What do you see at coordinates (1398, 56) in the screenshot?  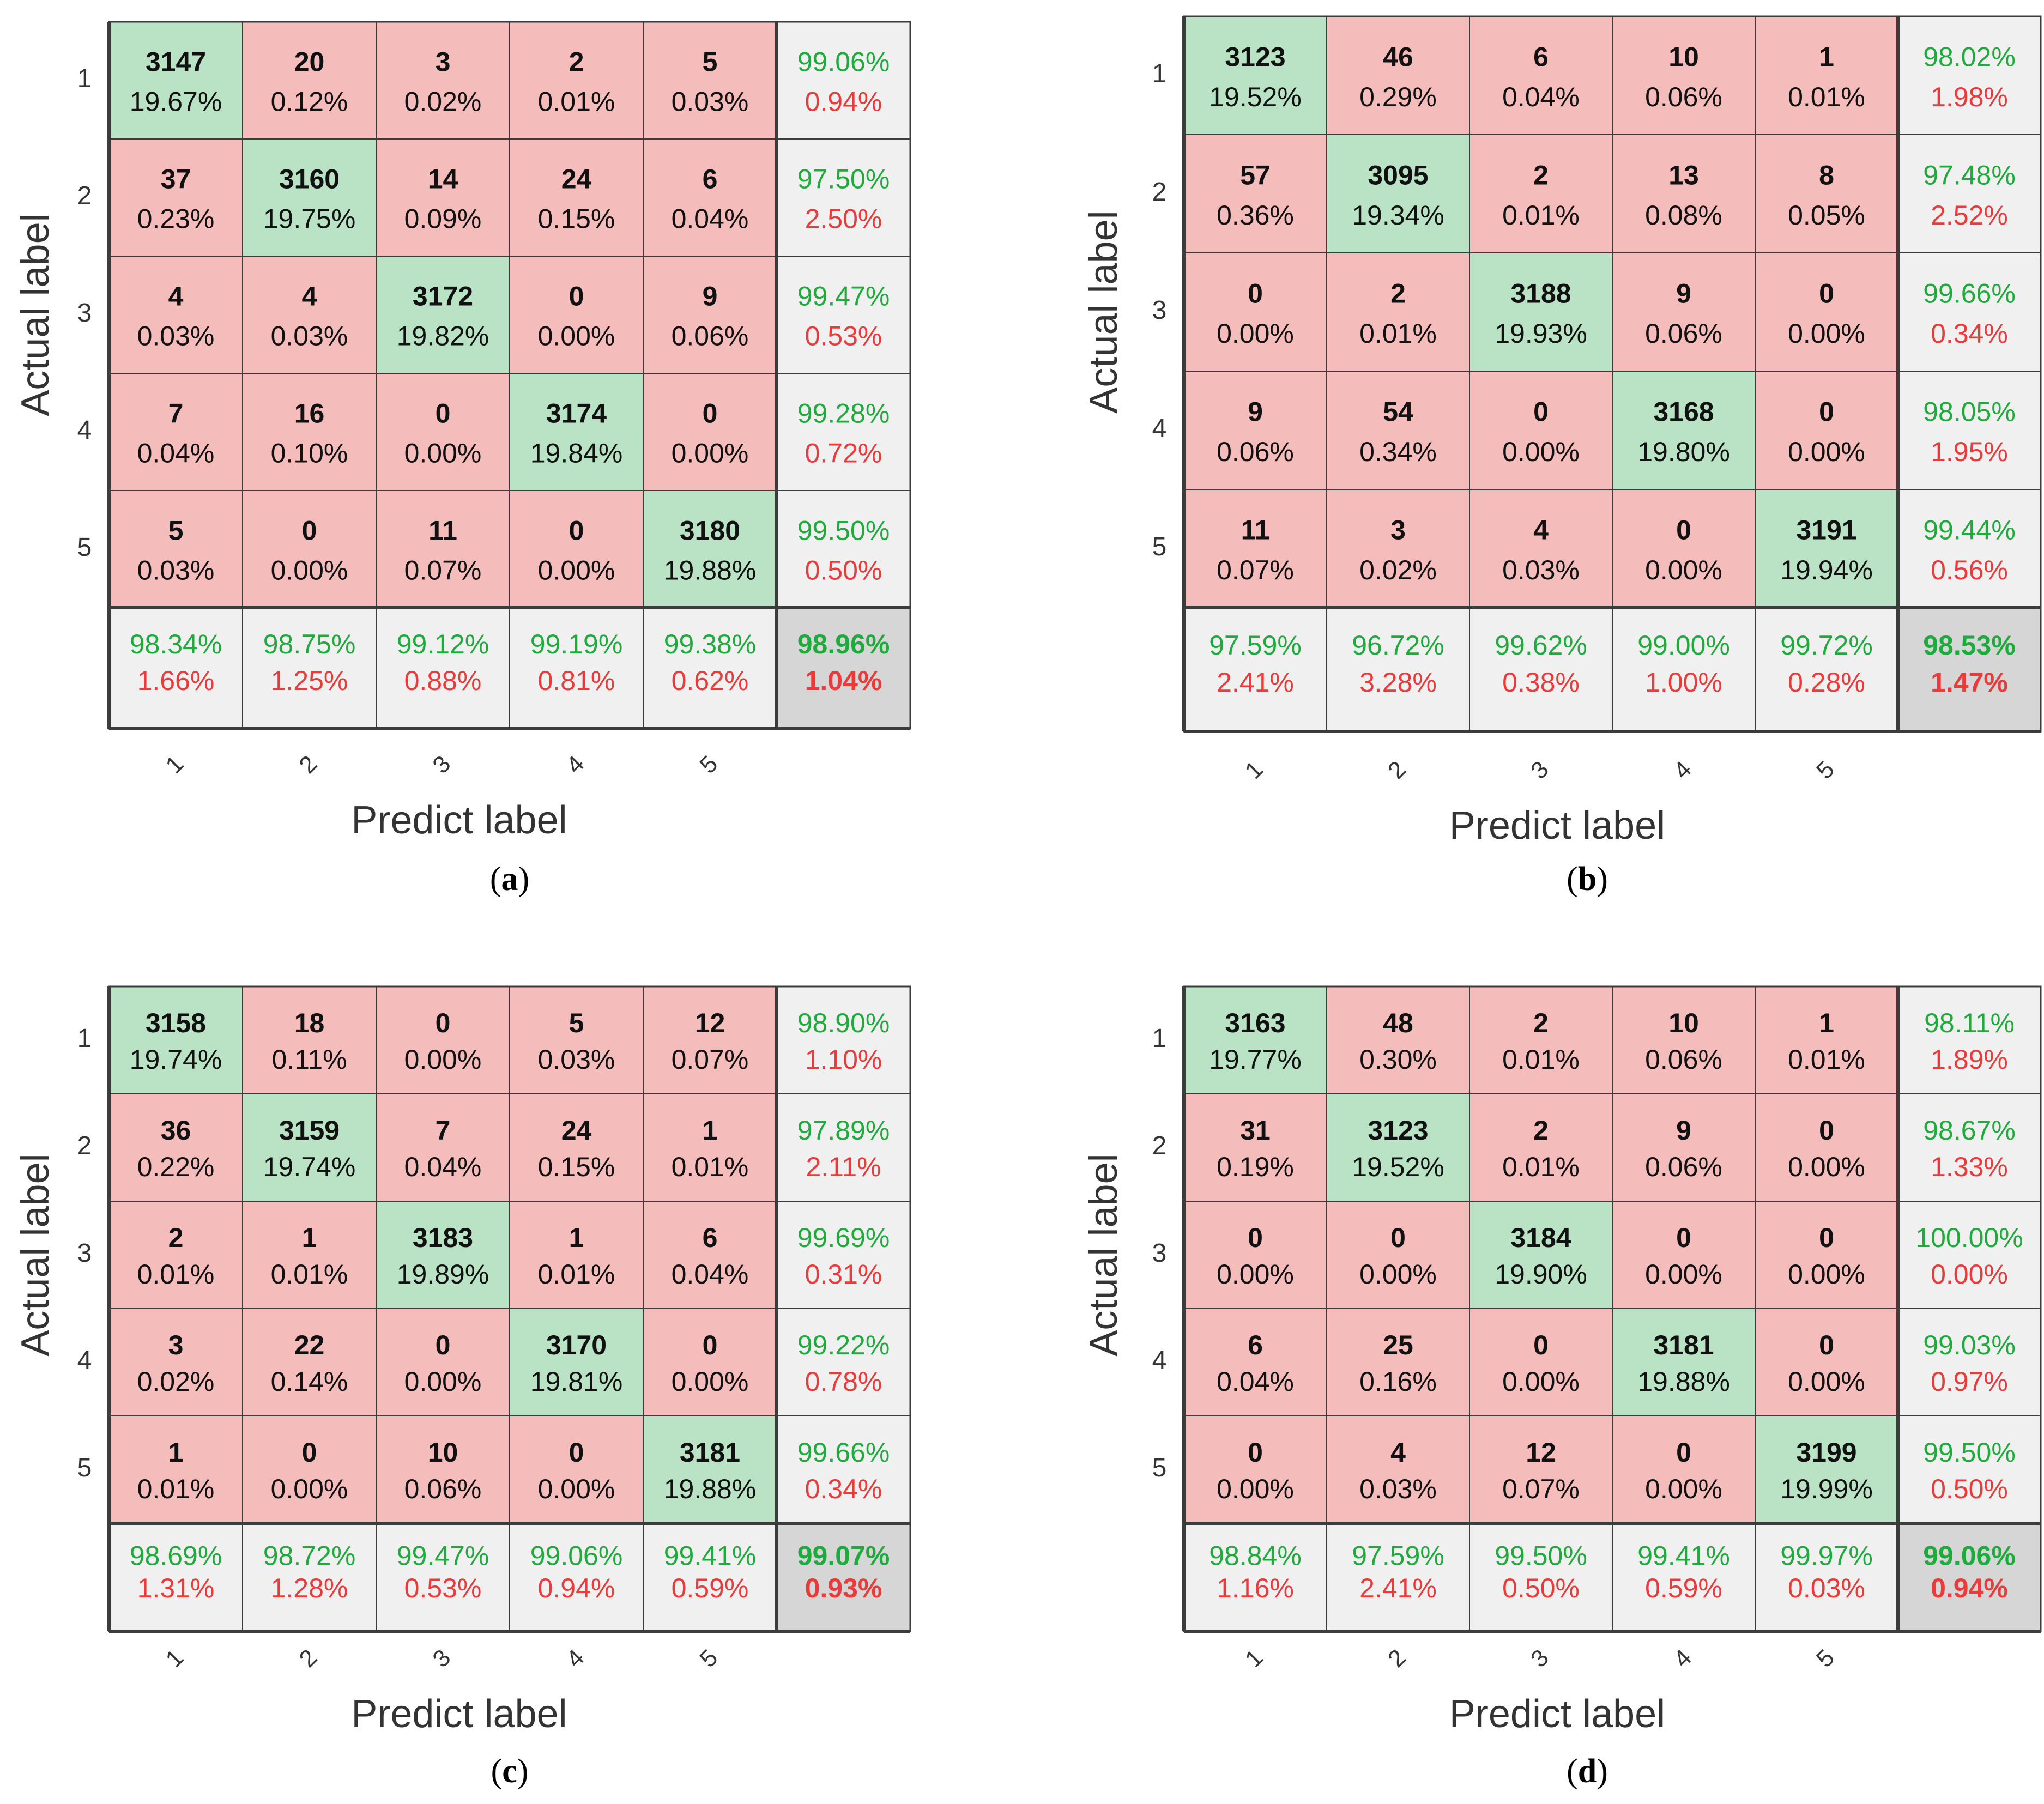 I see `cell-count: 46` at bounding box center [1398, 56].